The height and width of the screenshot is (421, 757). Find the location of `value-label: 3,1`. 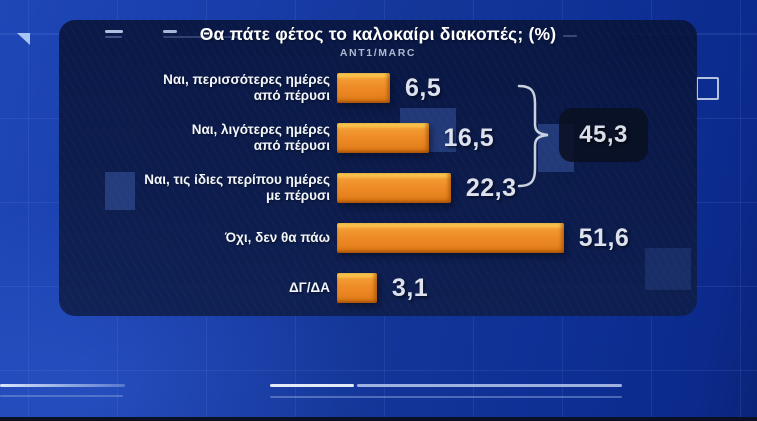

value-label: 3,1 is located at coordinates (410, 287).